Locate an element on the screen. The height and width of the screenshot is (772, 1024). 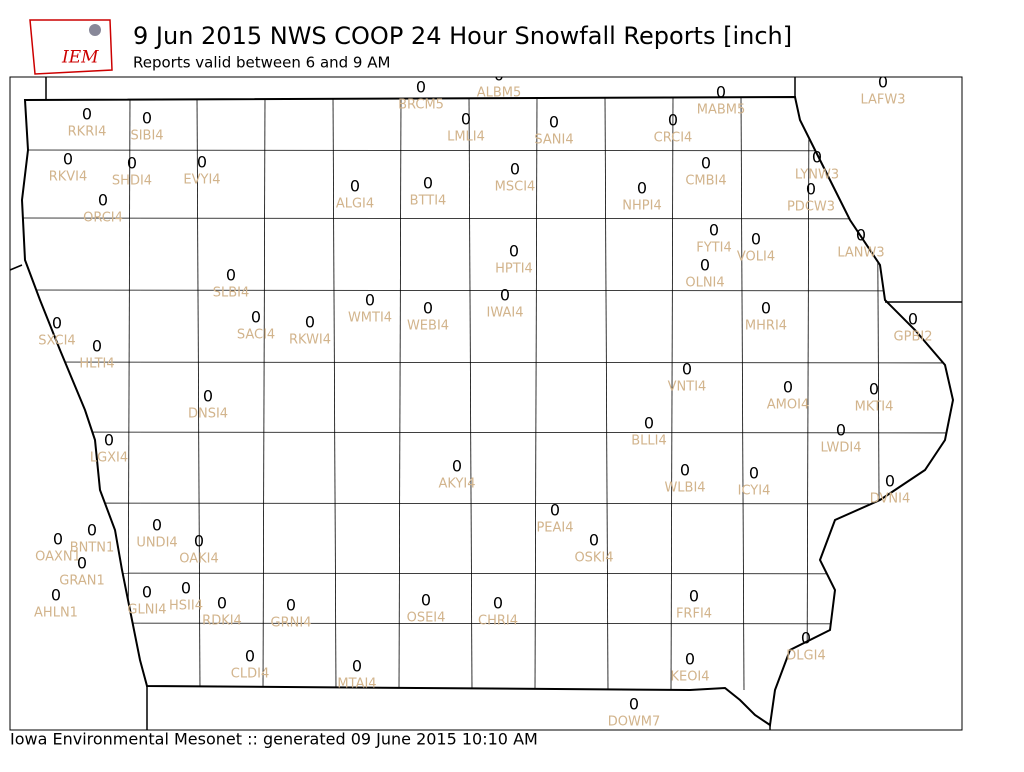
station-label: CRCI4 is located at coordinates (673, 138).